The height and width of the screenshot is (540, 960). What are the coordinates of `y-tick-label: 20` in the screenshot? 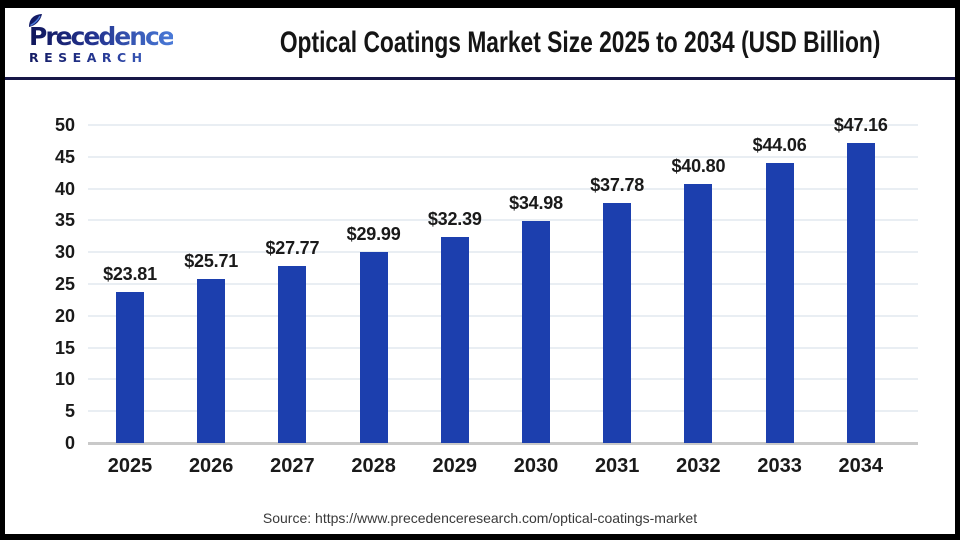 It's located at (64, 315).